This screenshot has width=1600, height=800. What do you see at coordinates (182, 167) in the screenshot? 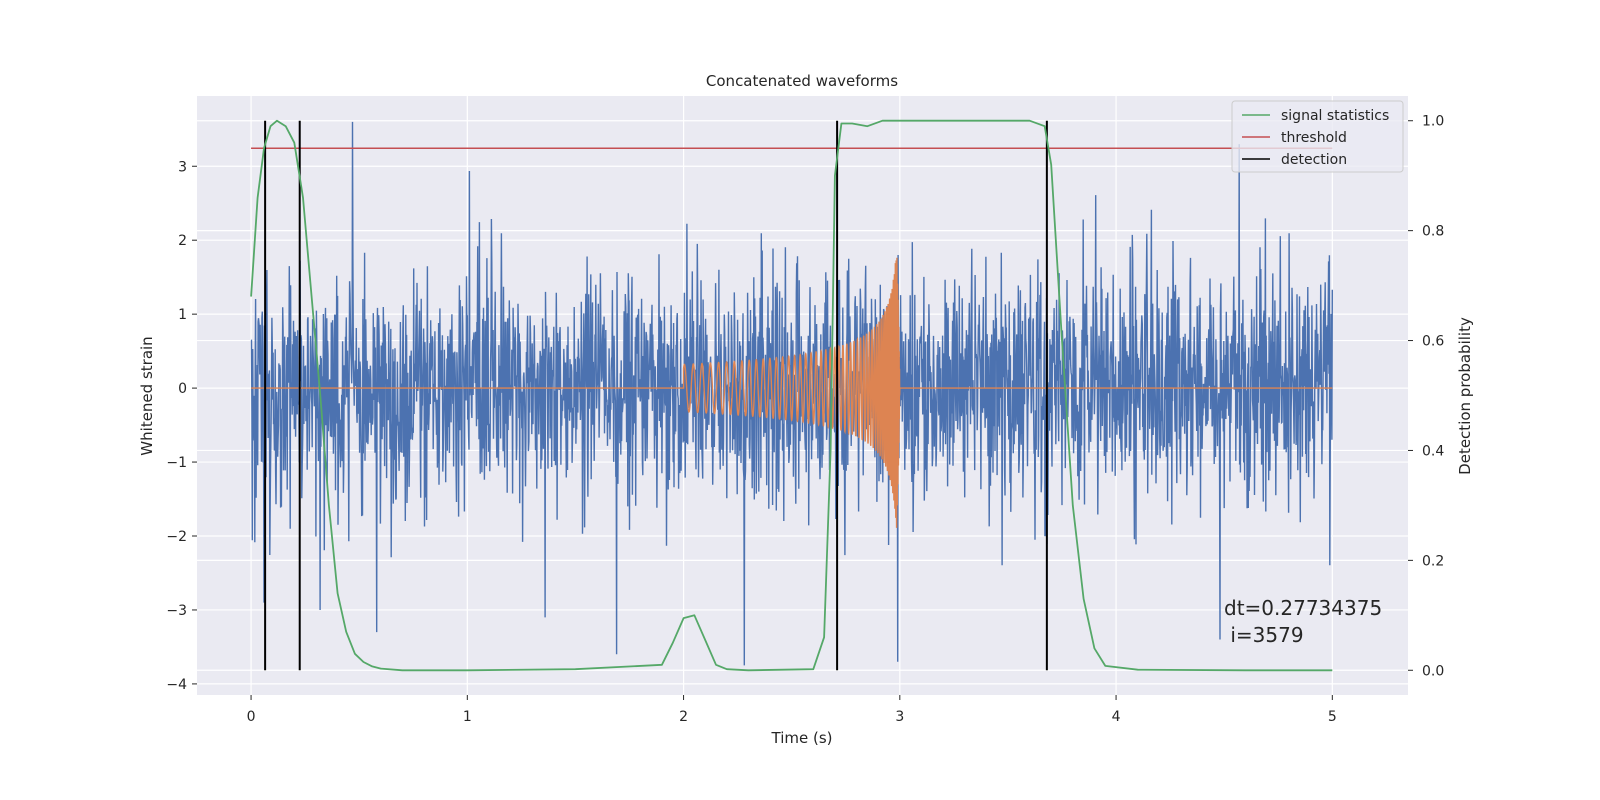
I see `y-tick-label-7: 3` at bounding box center [182, 167].